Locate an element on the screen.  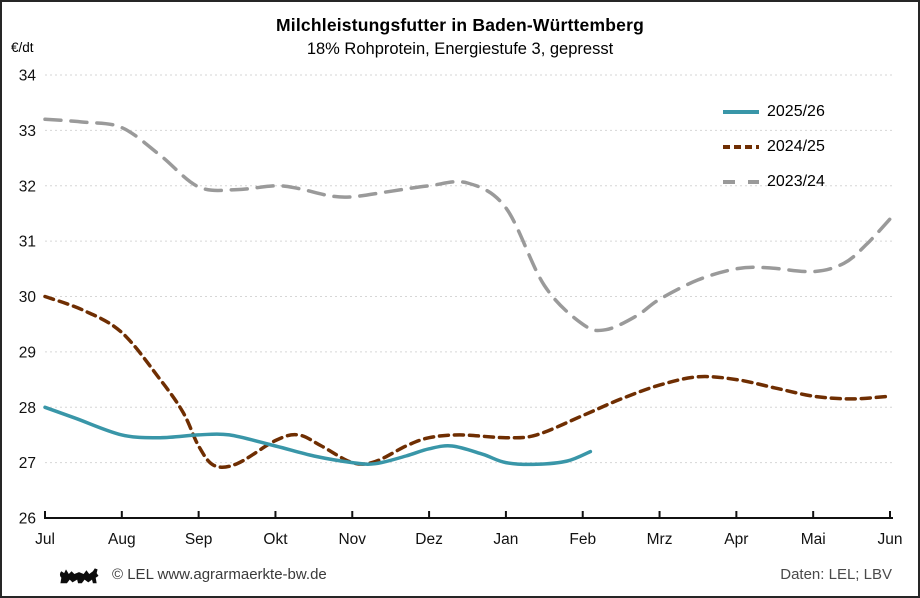
bw-lion-icon is located at coordinates (79, 576).